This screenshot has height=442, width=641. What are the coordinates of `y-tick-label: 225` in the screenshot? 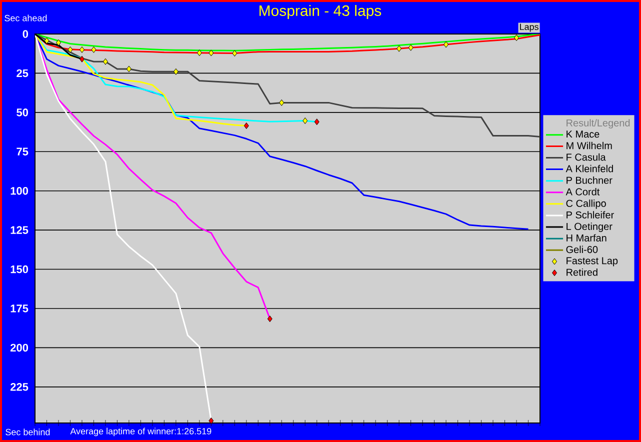 It's located at (19, 387).